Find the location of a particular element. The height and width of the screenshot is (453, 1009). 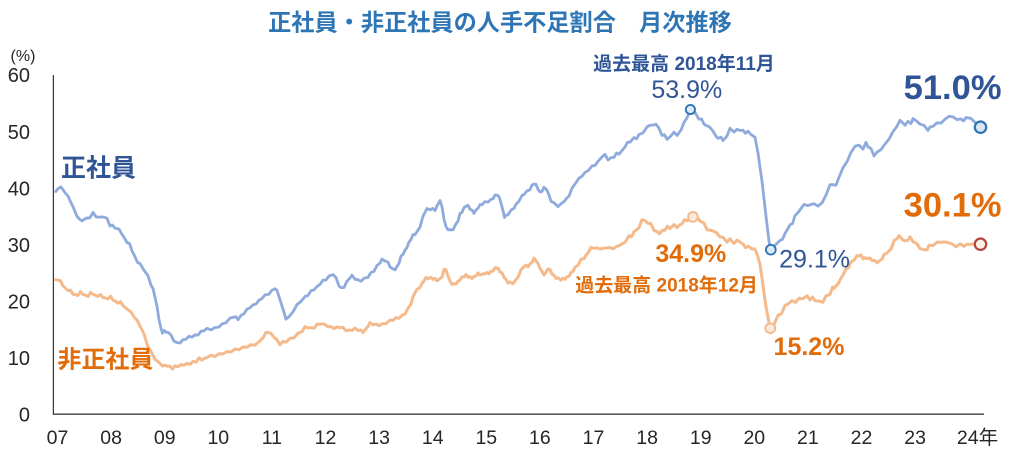

svg-text: 13 is located at coordinates (379, 438).